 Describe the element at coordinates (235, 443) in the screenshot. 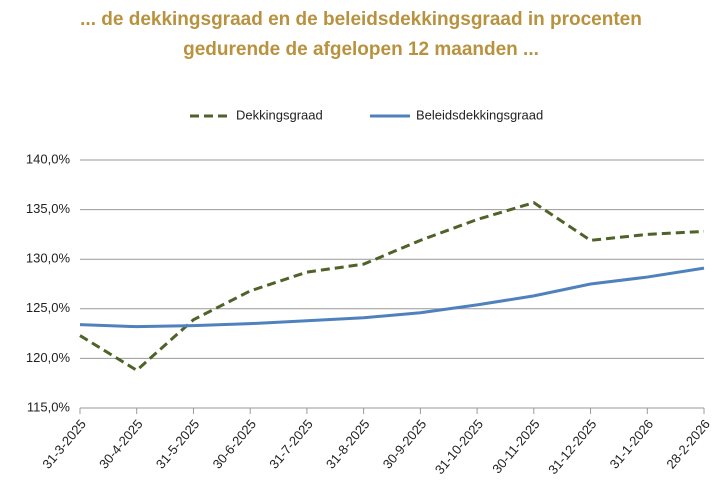

I see `x-tick-label: 30-6-2025` at that location.